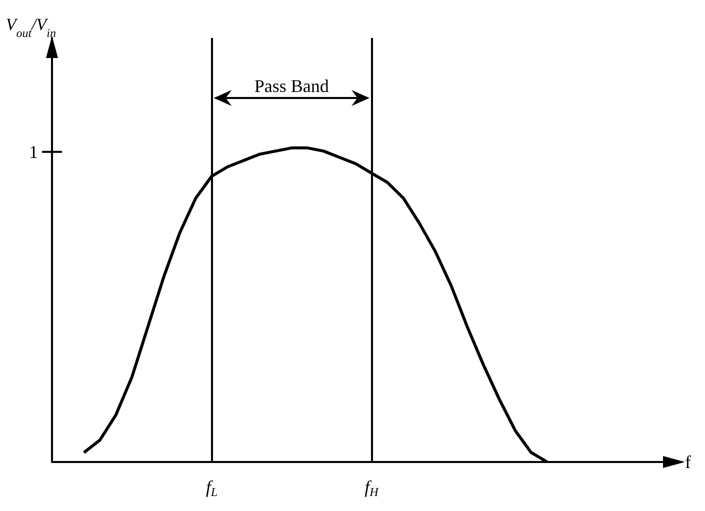 The width and height of the screenshot is (705, 511). Describe the element at coordinates (688, 462) in the screenshot. I see `x-axis-title: f` at that location.